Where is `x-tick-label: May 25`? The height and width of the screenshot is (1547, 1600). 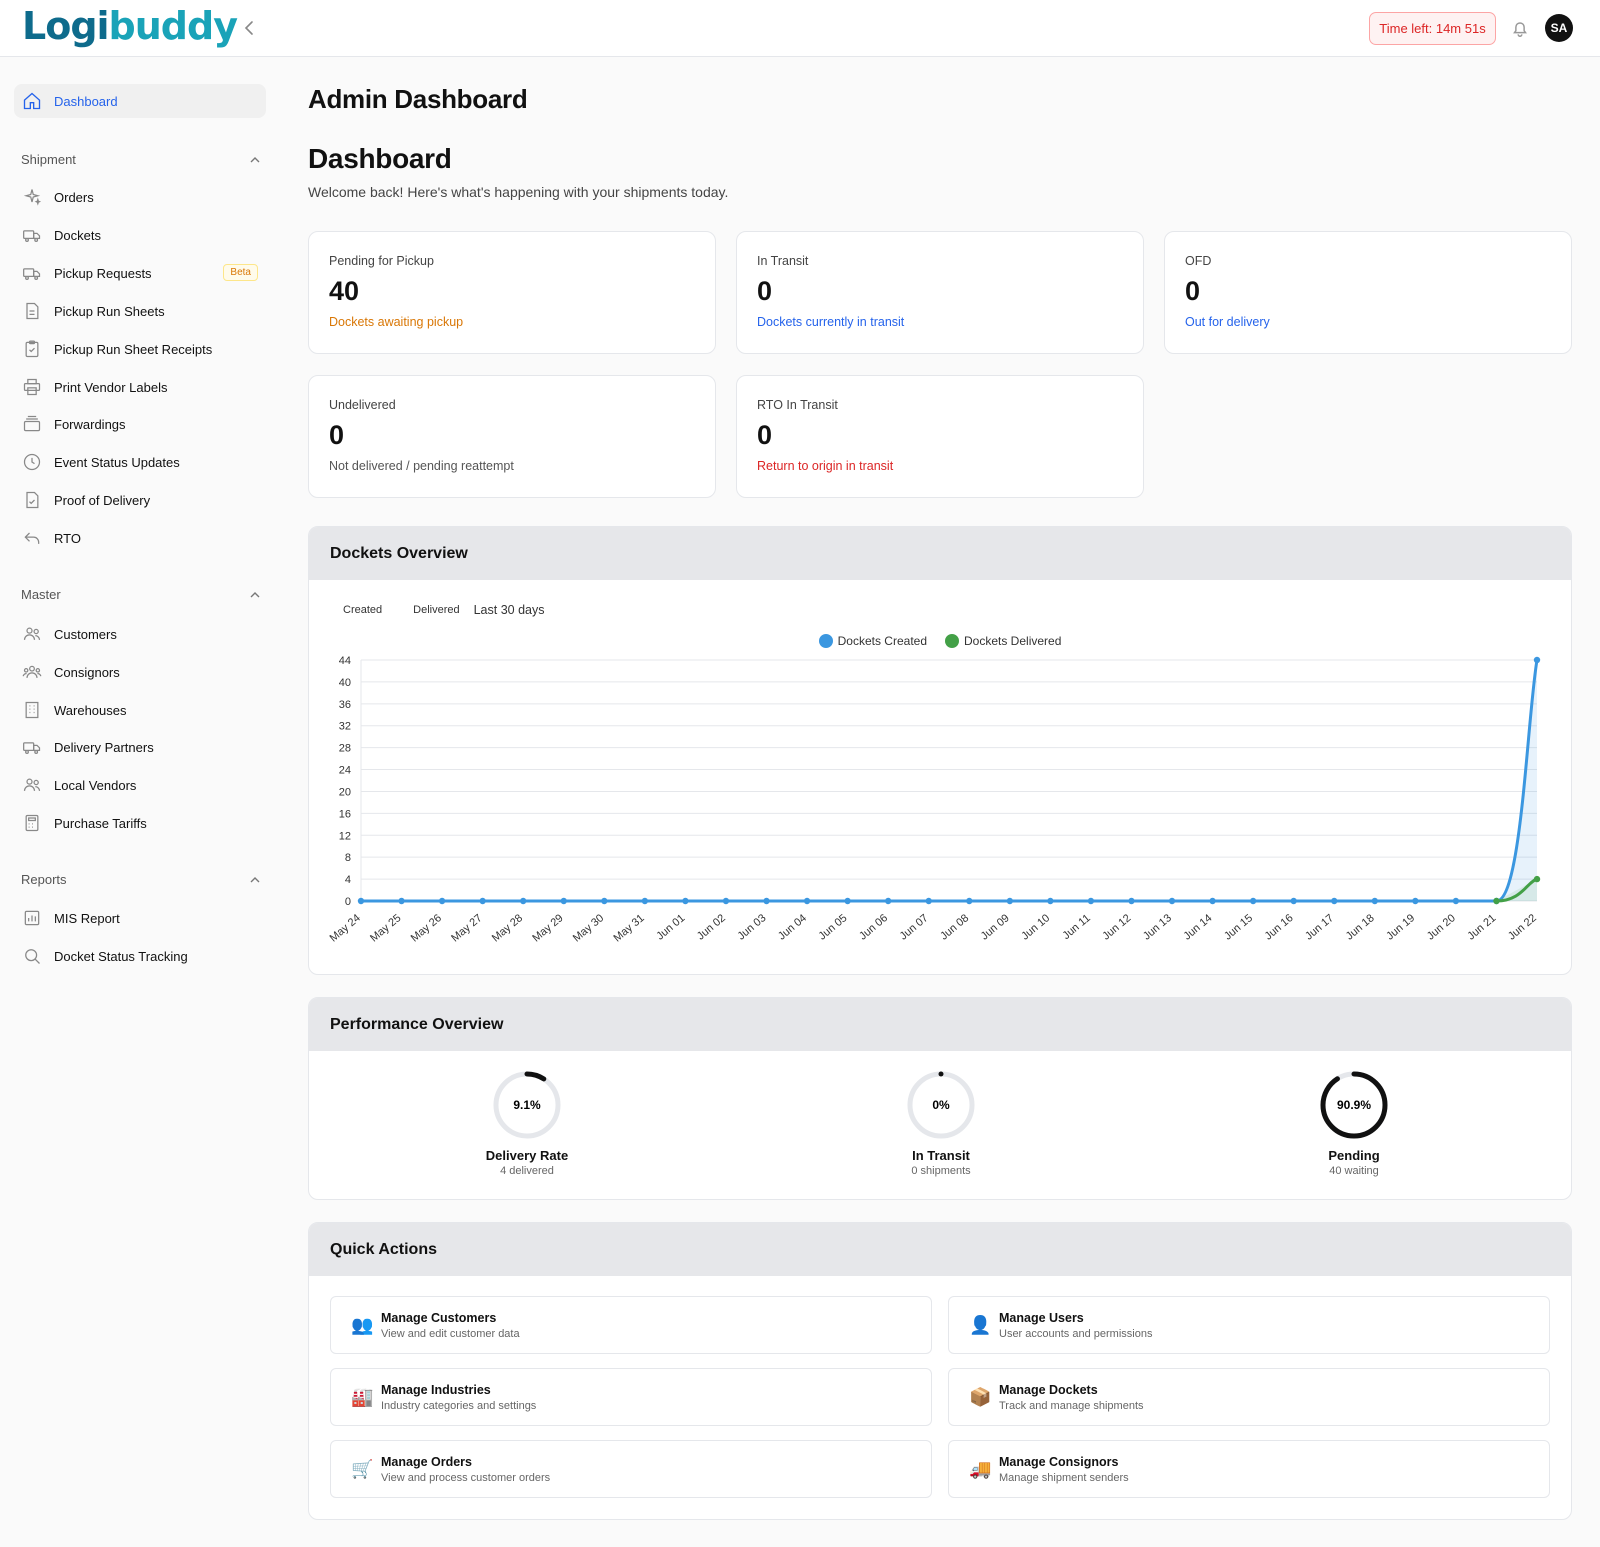
x-tick-label: May 25 is located at coordinates (385, 928).